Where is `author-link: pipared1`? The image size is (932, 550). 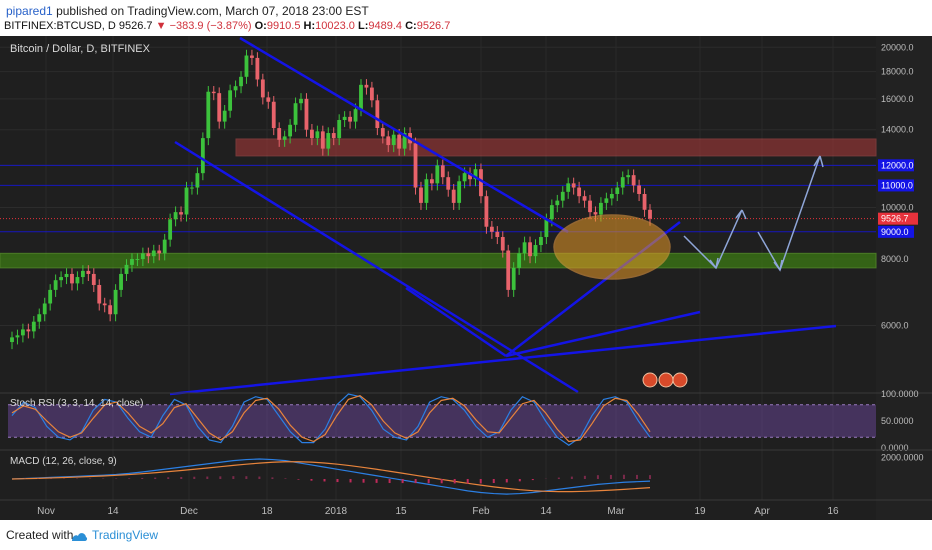
author-link: pipared1 is located at coordinates (29, 11).